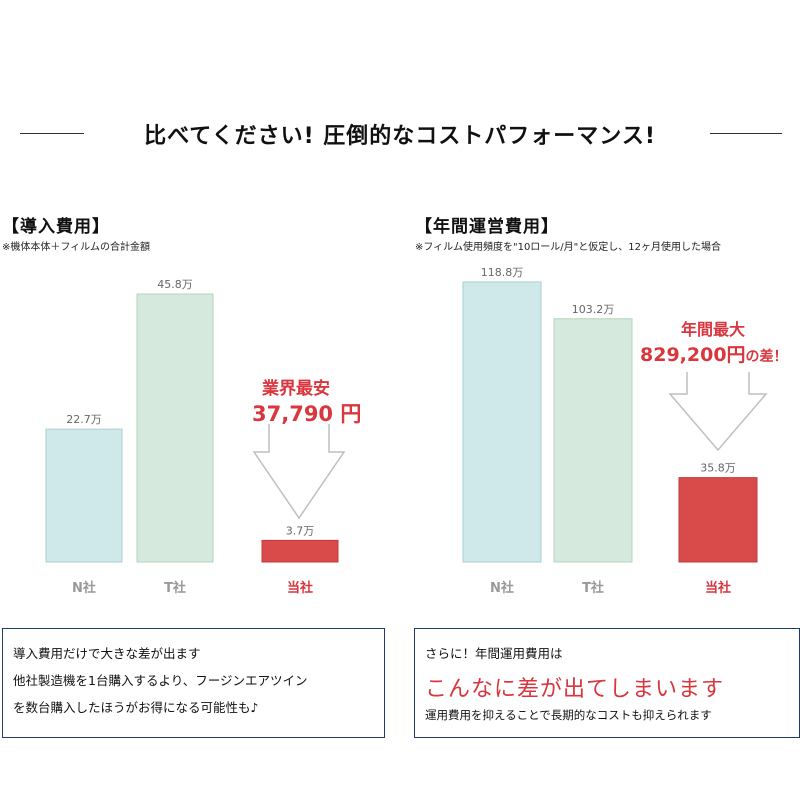 The height and width of the screenshot is (800, 800). Describe the element at coordinates (300, 530) in the screenshot. I see `value-label-3: 3.7万` at that location.